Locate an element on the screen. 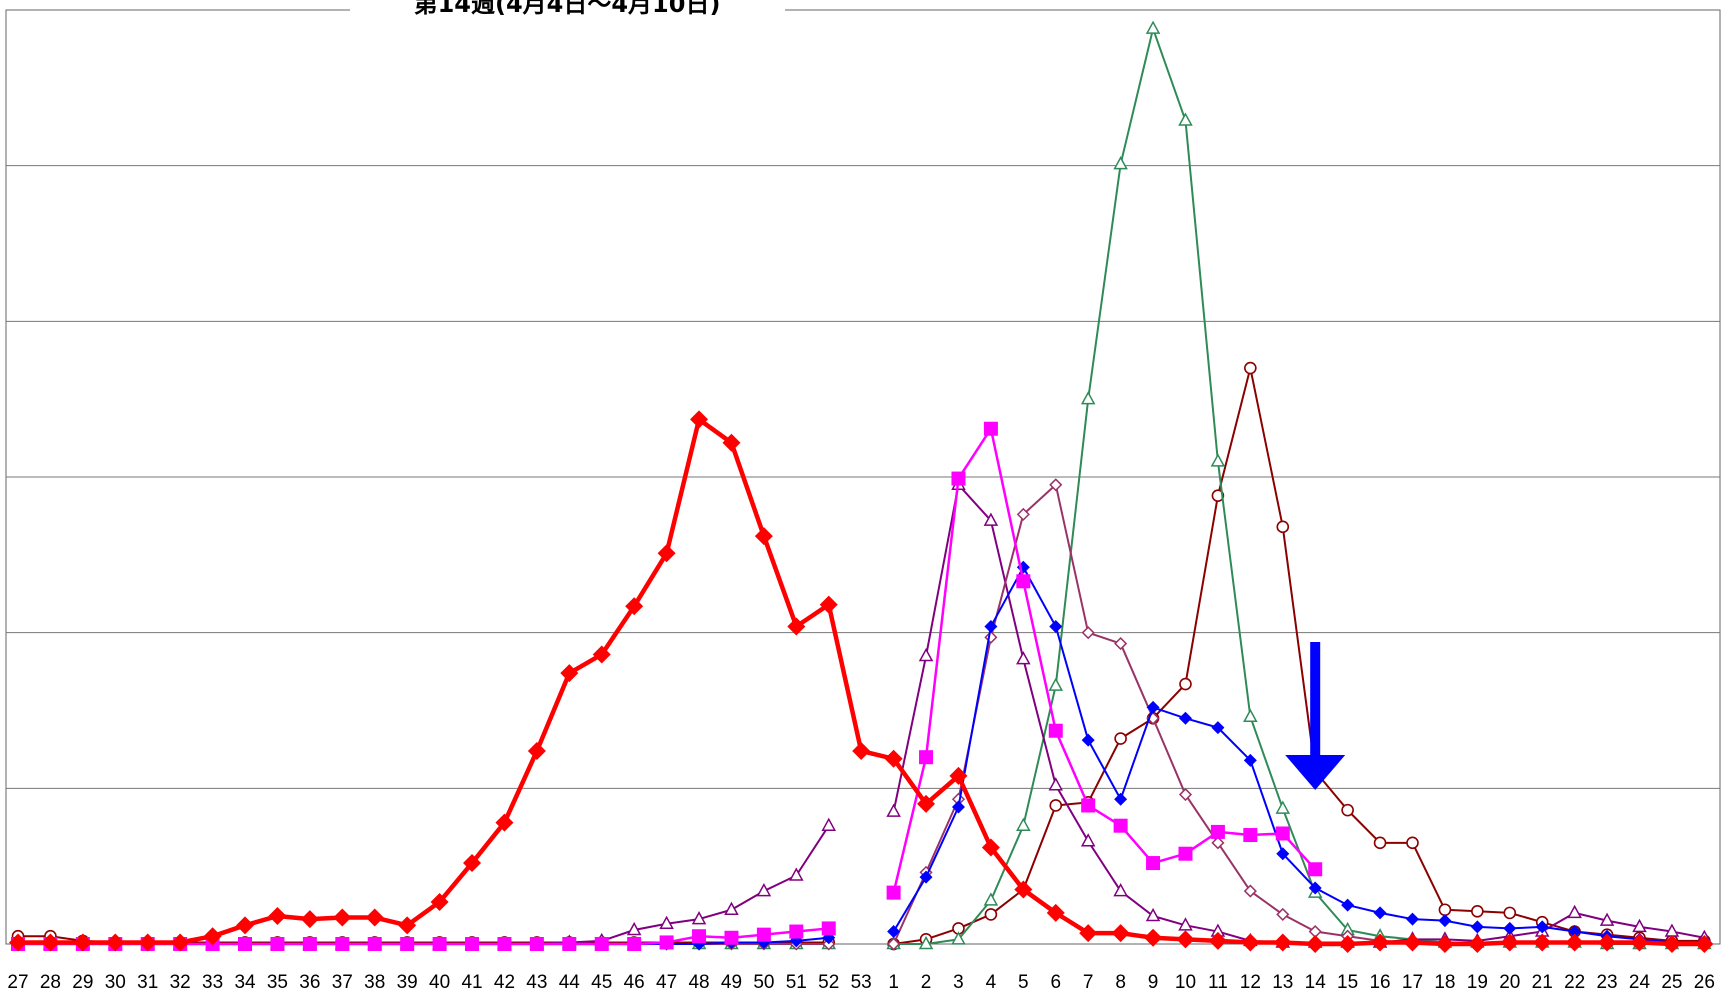  x-tick-label: 53 is located at coordinates (861, 982).